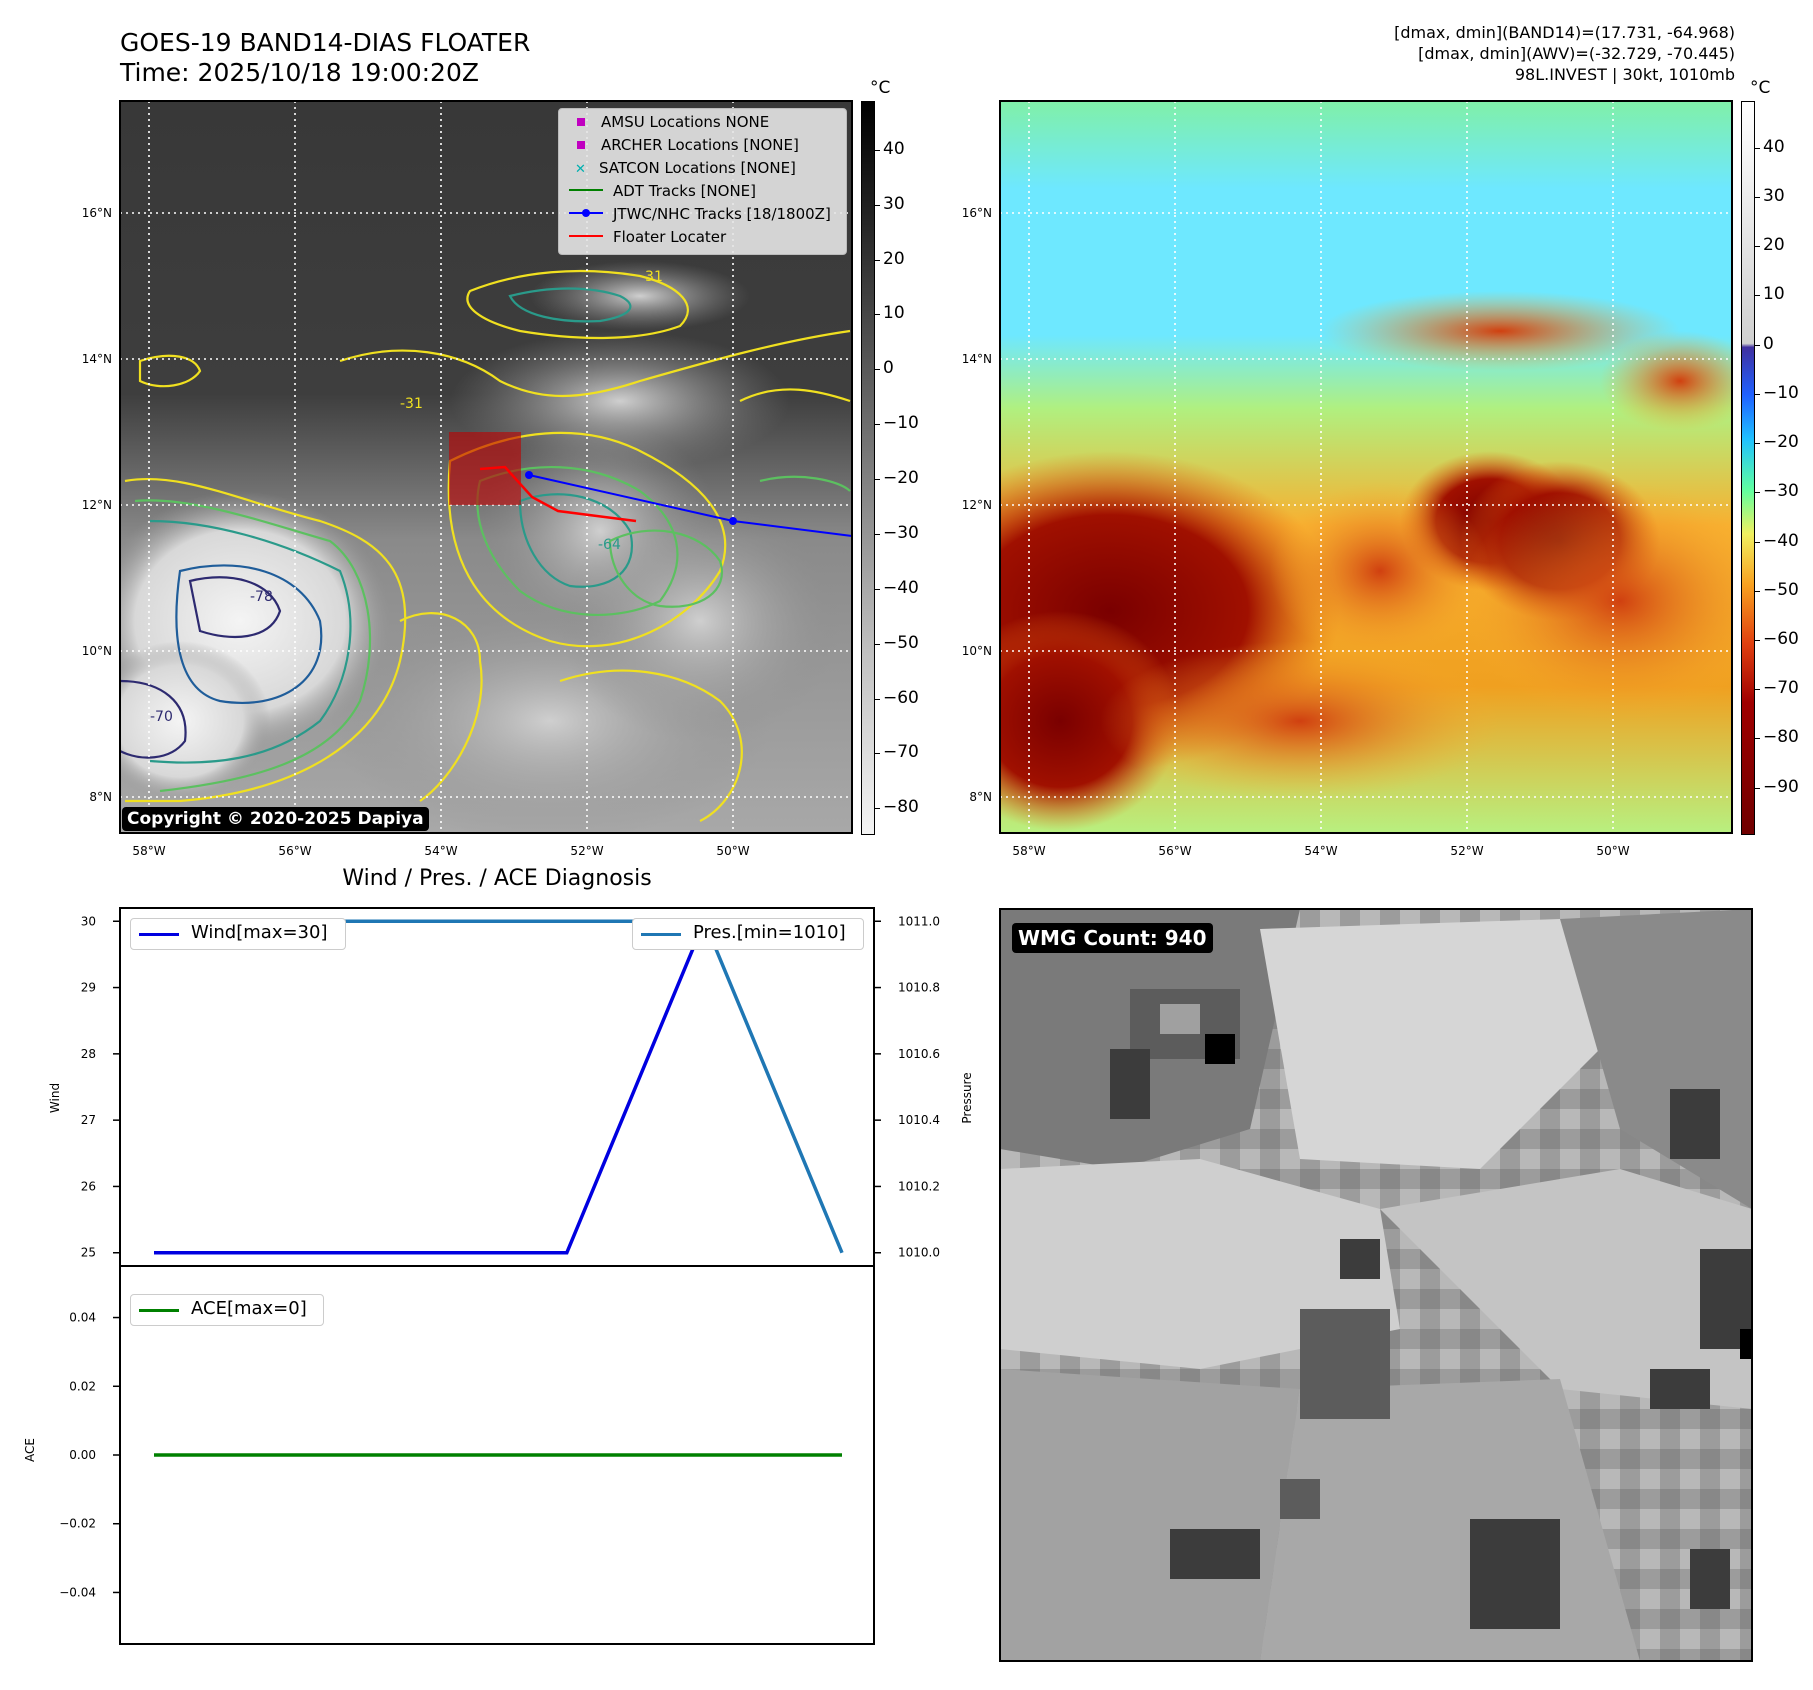  Describe the element at coordinates (82, 1386) in the screenshot. I see `y-tick-label: 0.02` at that location.